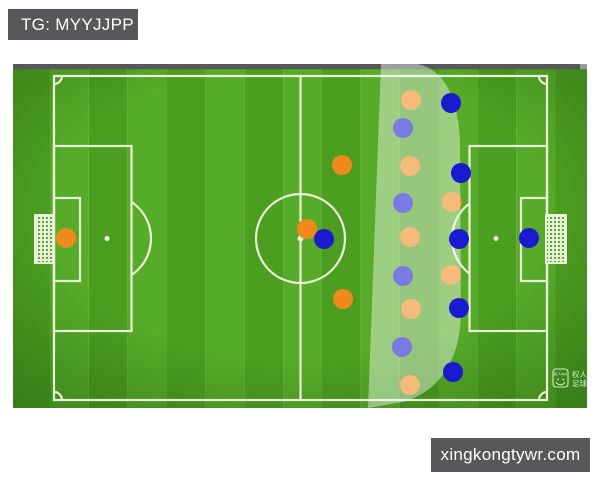 This screenshot has height=480, width=600. I want to click on watermark: 权人app 权人 足球, so click(569, 378).